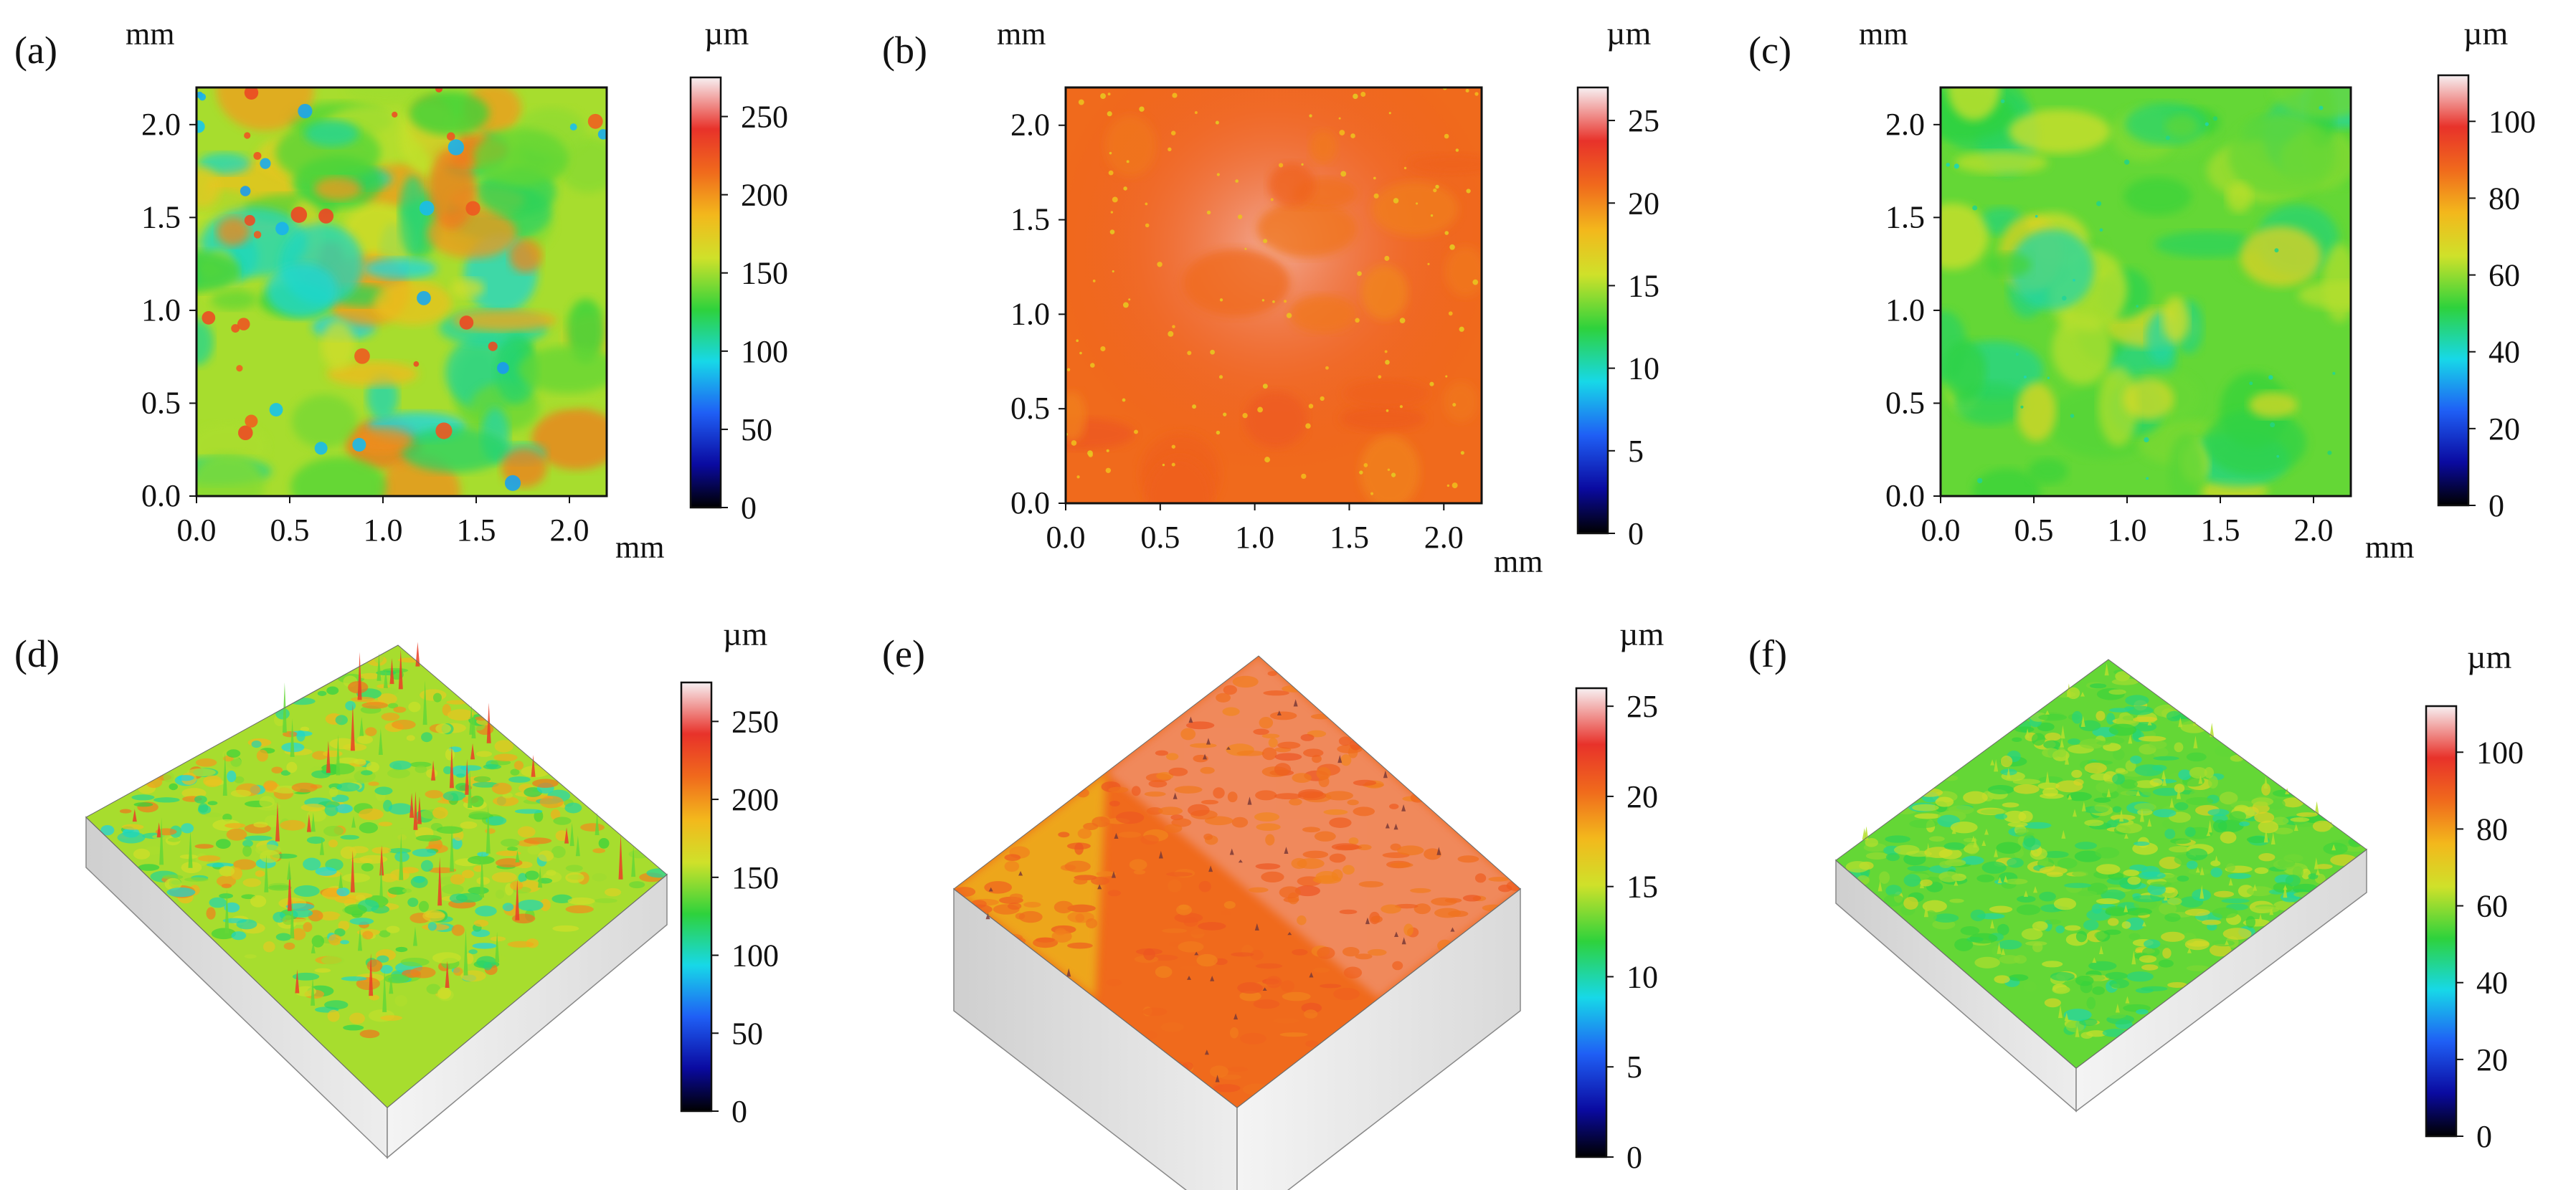 This screenshot has height=1190, width=2576. I want to click on panel-c-y-unit: mm, so click(1883, 34).